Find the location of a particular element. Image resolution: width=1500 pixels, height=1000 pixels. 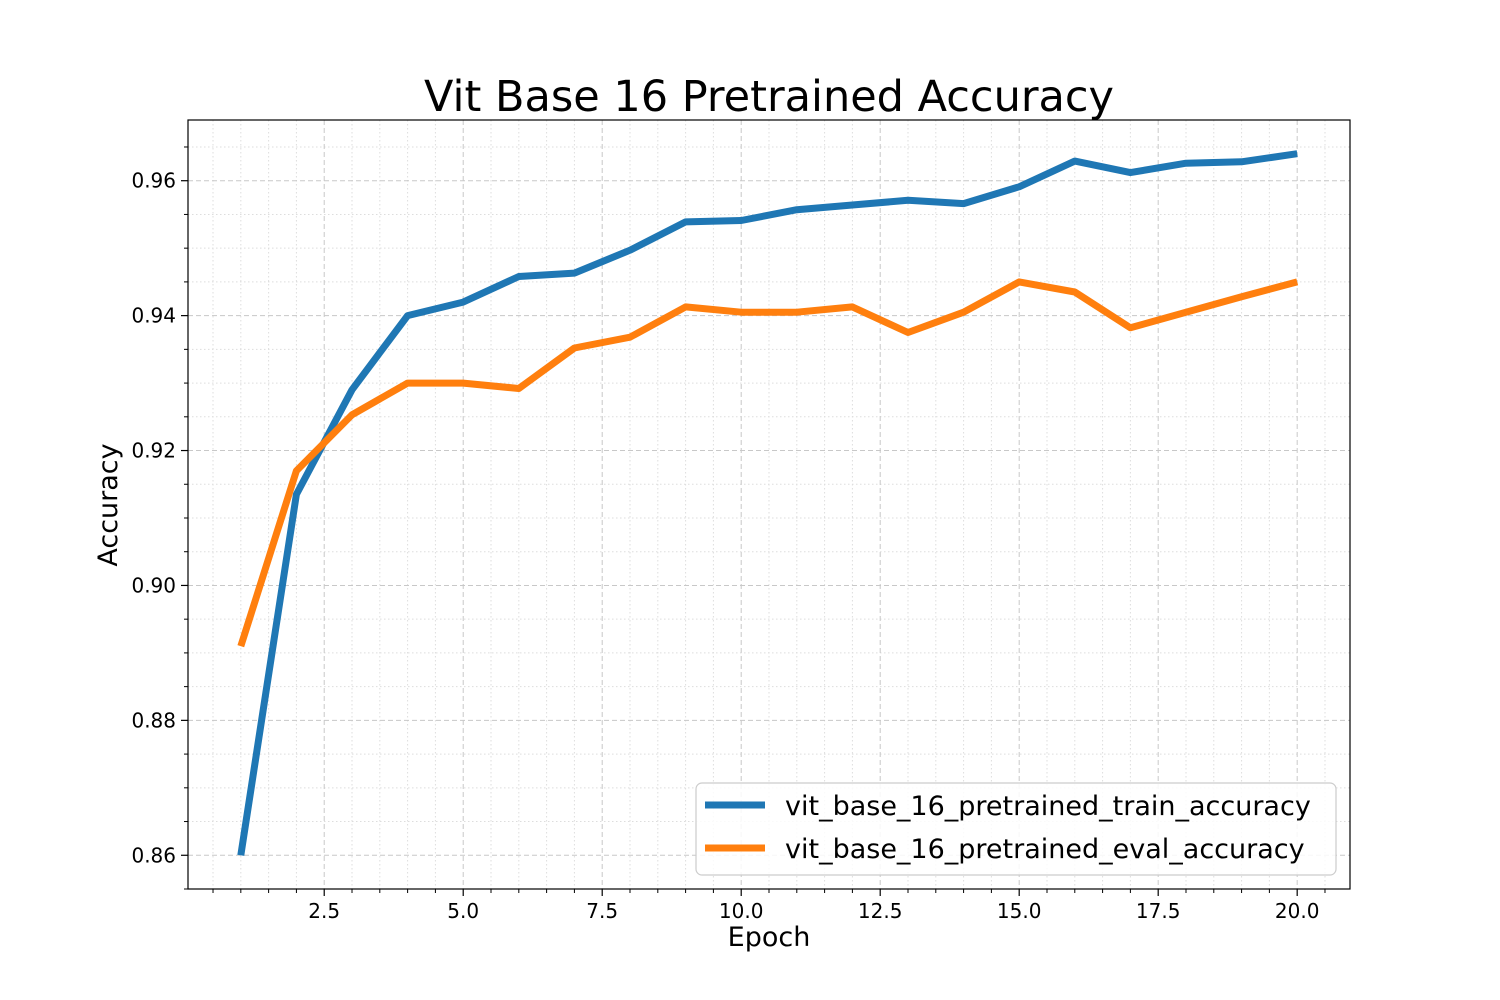

x-tick-label: 5.0 is located at coordinates (463, 911).